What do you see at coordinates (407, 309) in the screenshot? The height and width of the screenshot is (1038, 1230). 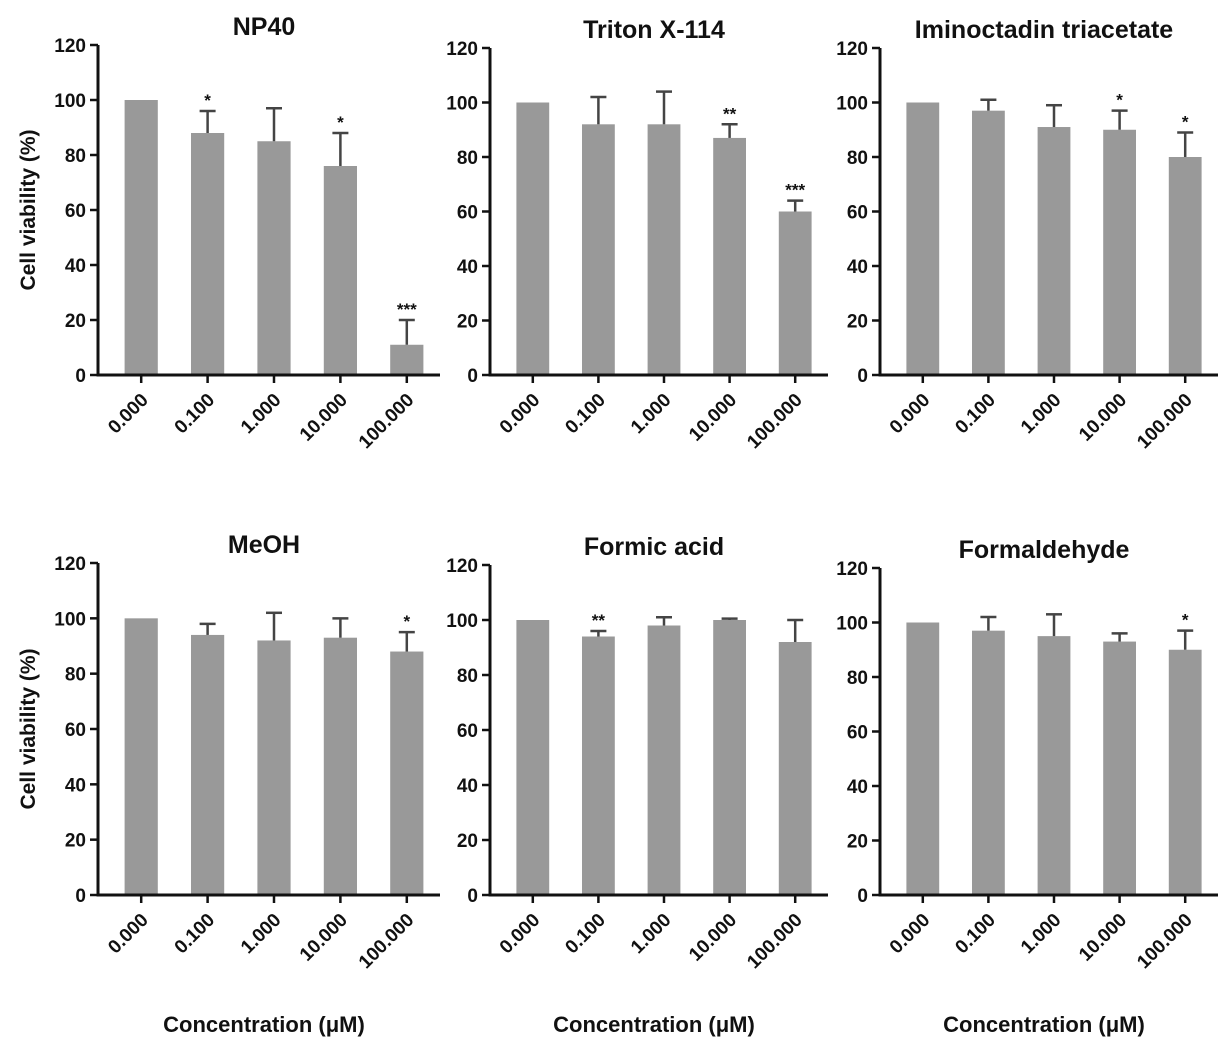 I see `significance-marker: ***` at bounding box center [407, 309].